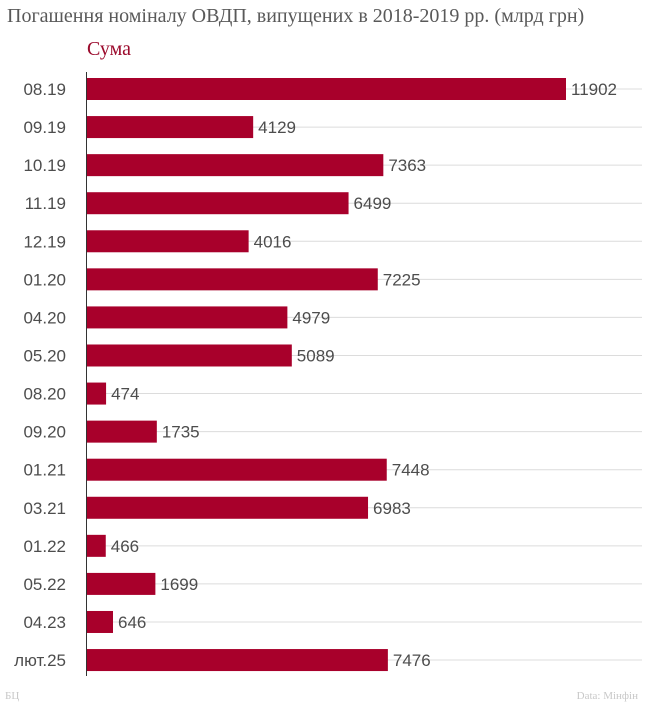 The width and height of the screenshot is (650, 706). What do you see at coordinates (411, 470) in the screenshot?
I see `data-label: 7448` at bounding box center [411, 470].